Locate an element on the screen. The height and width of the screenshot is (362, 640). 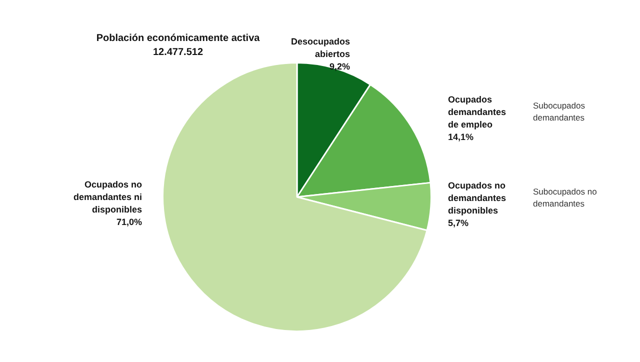
text: Subocupados demandantes is located at coordinates (559, 111).